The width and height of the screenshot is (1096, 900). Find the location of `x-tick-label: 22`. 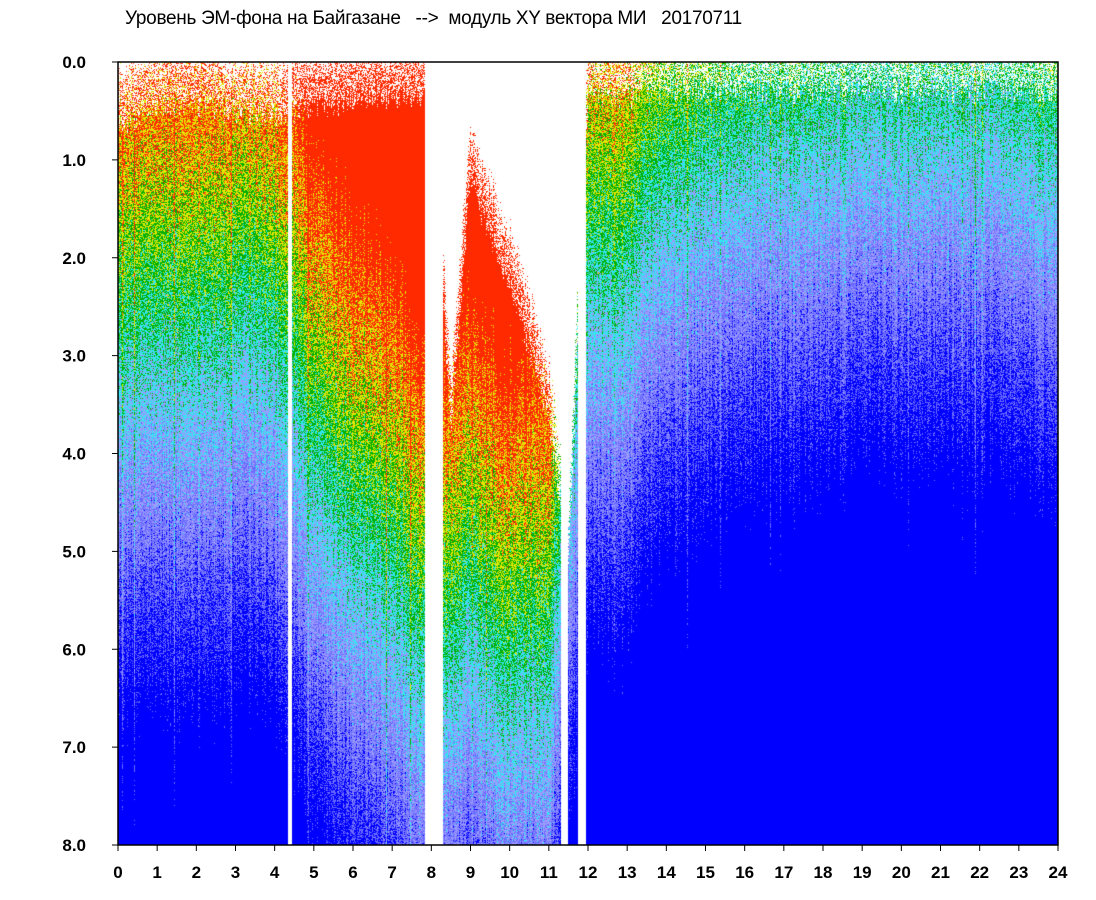

x-tick-label: 22 is located at coordinates (979, 872).